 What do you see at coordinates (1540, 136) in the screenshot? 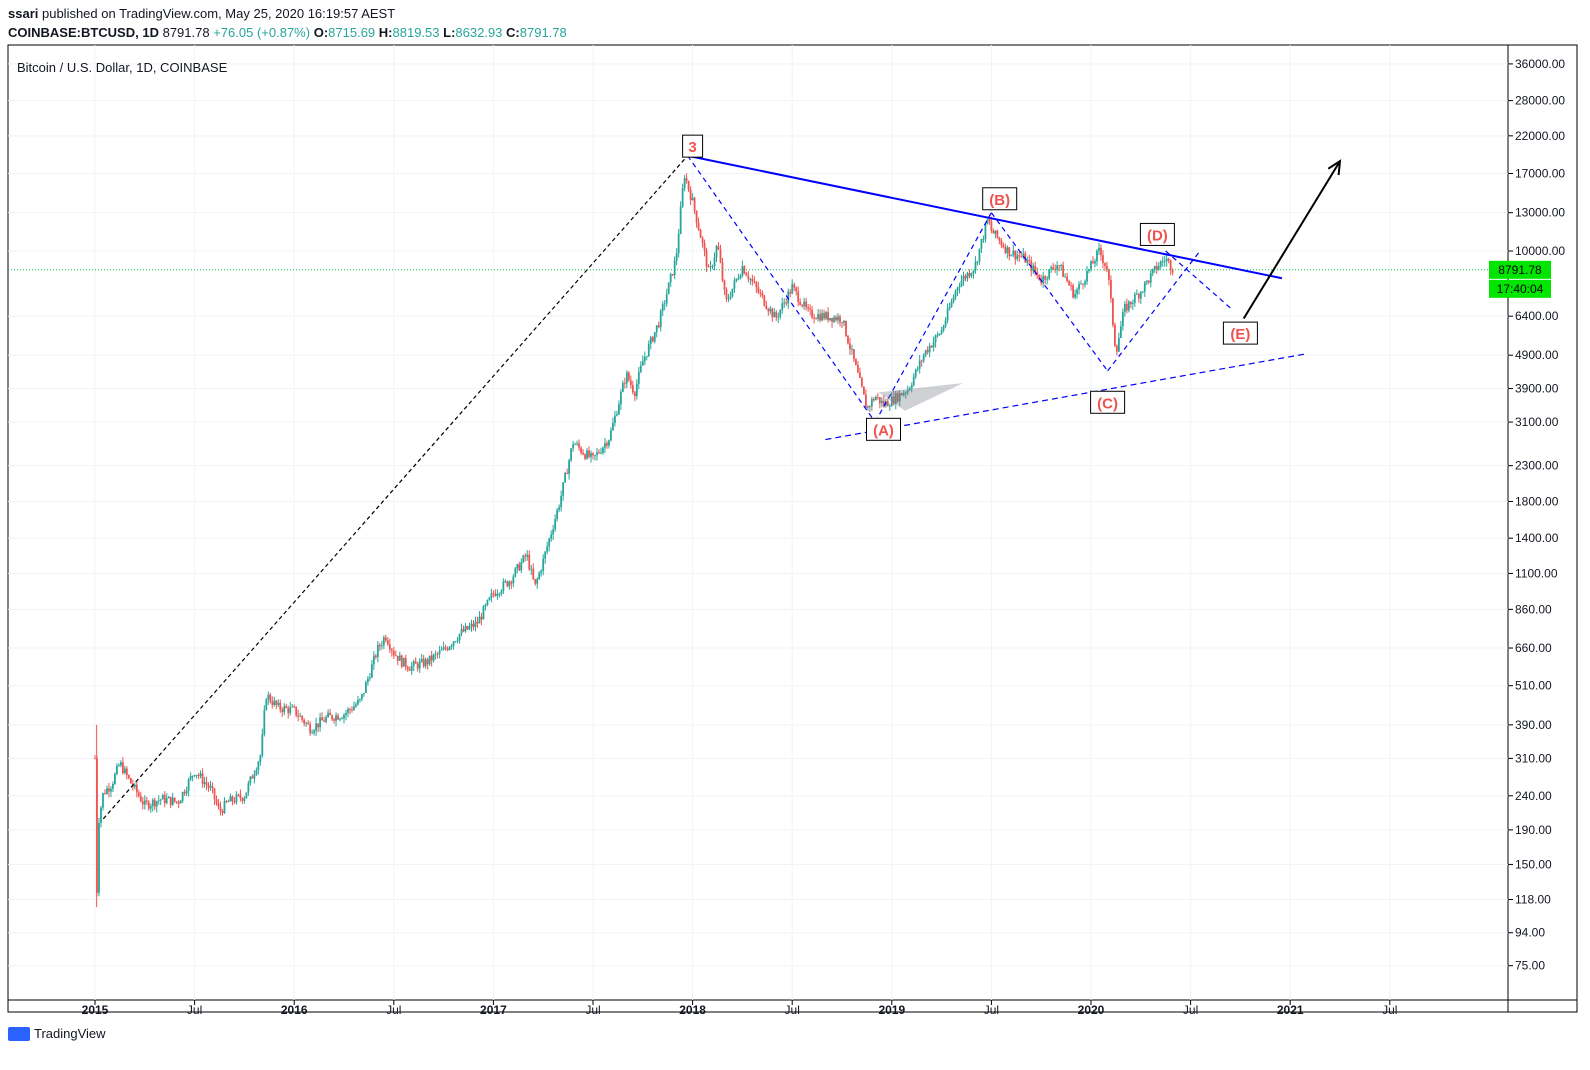
I see `y-tick-label: 22000.00` at bounding box center [1540, 136].